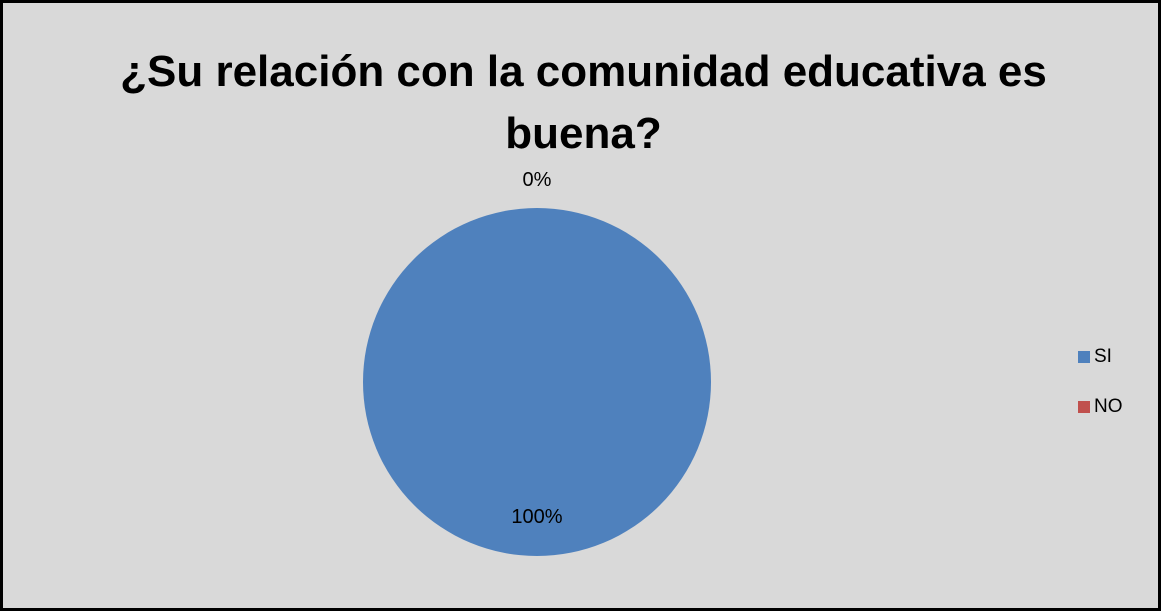  What do you see at coordinates (1108, 406) in the screenshot?
I see `legend-label-no: NO` at bounding box center [1108, 406].